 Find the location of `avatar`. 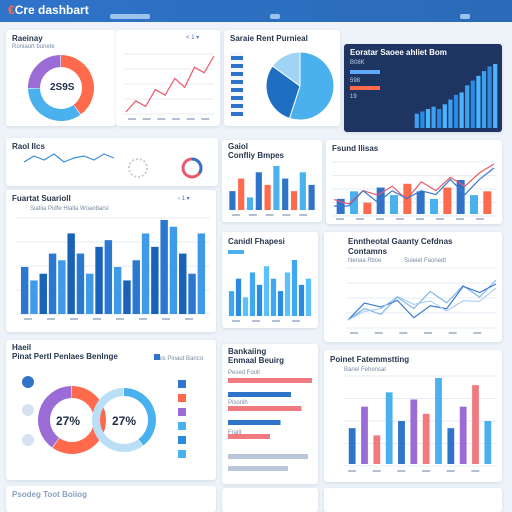

avatar is located at coordinates (28, 410).